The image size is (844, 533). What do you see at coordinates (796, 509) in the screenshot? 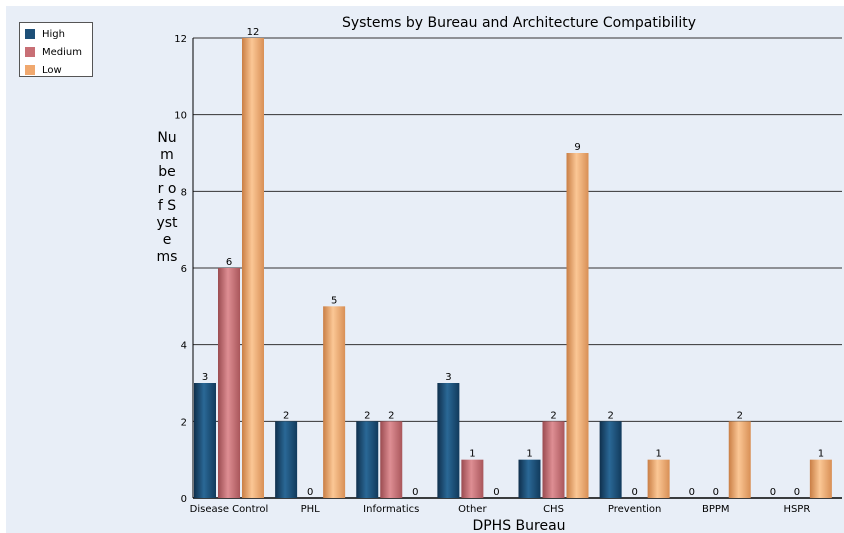
I see `x-tick-label: HSPR` at bounding box center [796, 509].